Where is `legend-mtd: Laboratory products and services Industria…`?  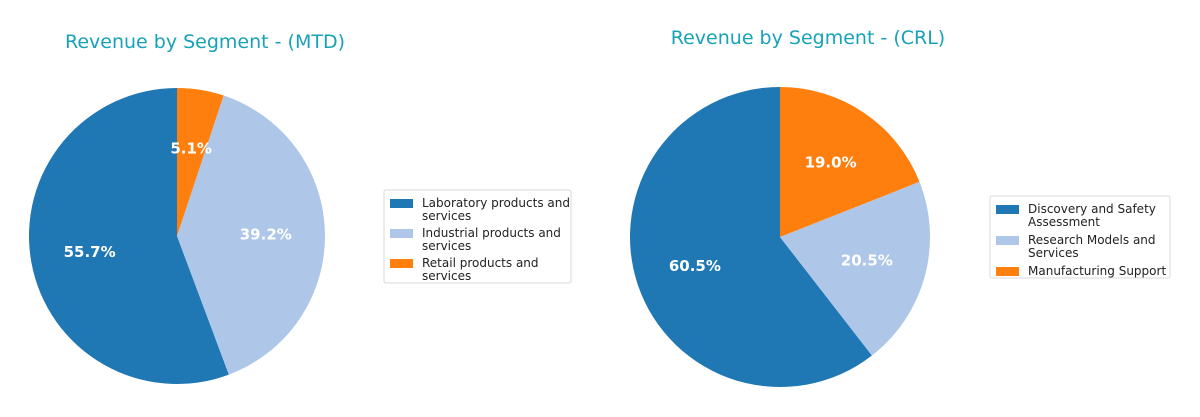
legend-mtd: Laboratory products and services Industria… is located at coordinates (477, 236).